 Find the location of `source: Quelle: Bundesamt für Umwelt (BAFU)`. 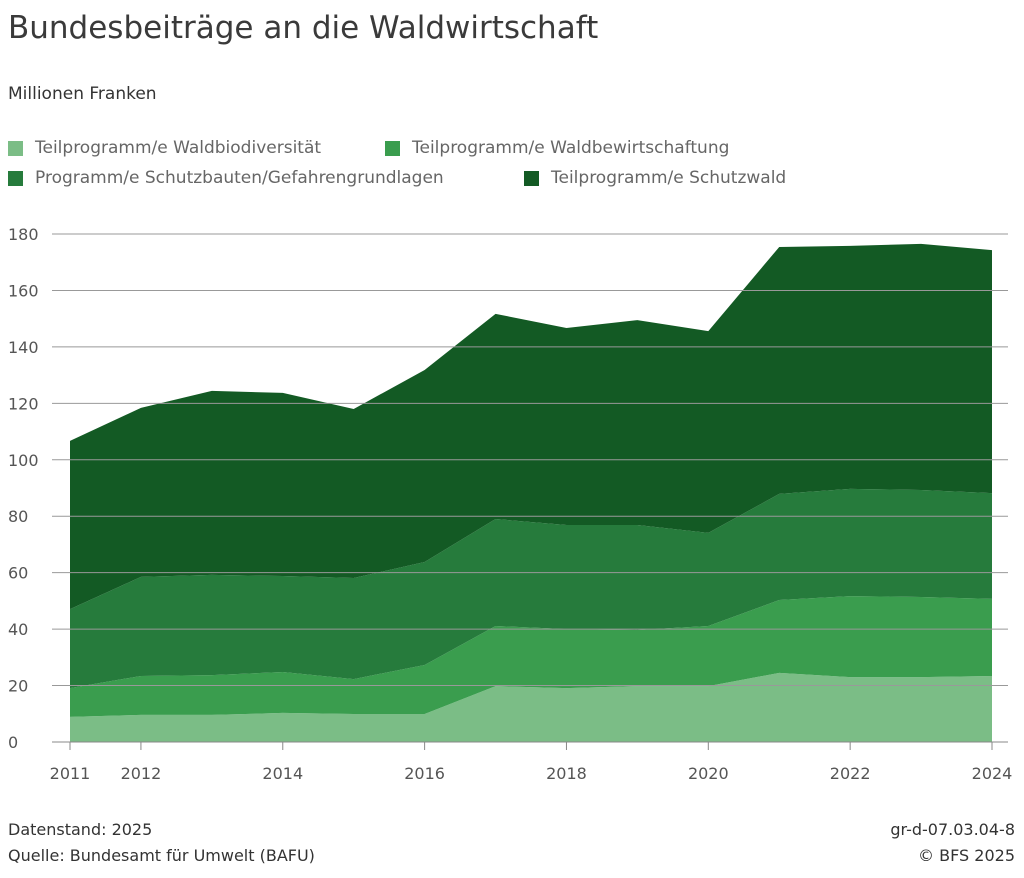

source: Quelle: Bundesamt für Umwelt (BAFU) is located at coordinates (161, 855).